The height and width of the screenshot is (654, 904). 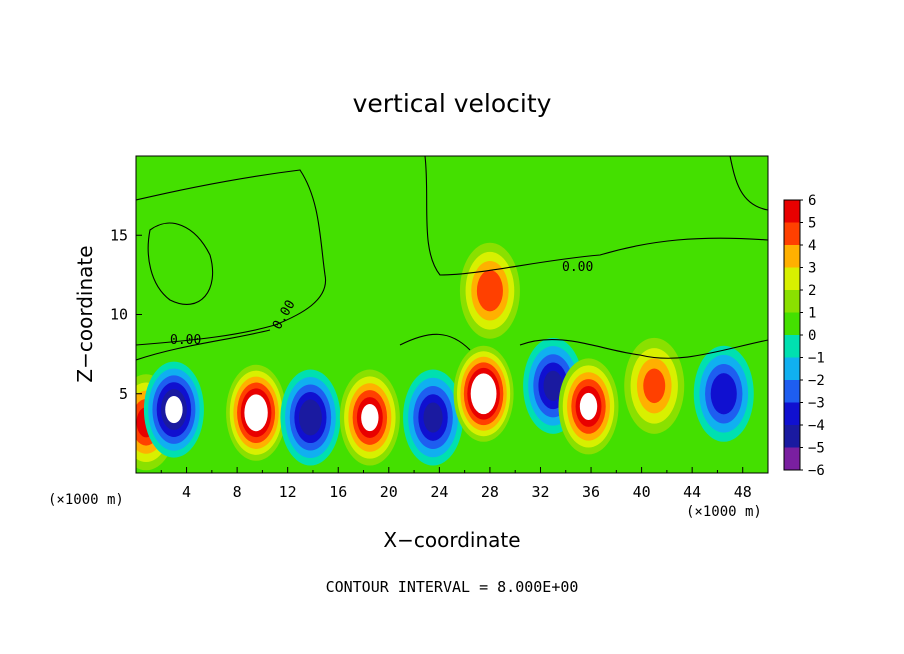 What do you see at coordinates (231, 257) in the screenshot?
I see `zero-contour-upper` at bounding box center [231, 257].